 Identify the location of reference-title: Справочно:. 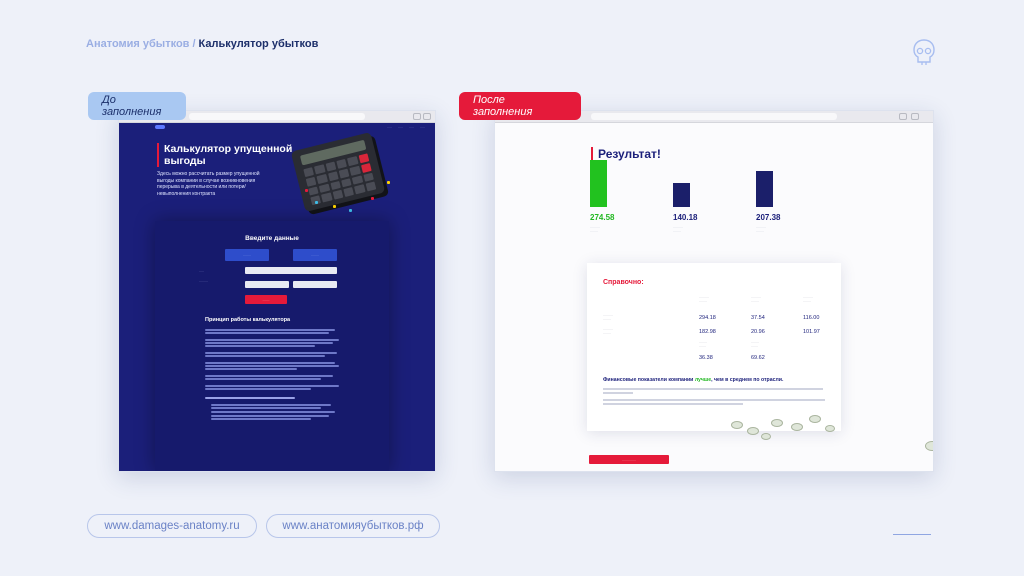
(623, 282).